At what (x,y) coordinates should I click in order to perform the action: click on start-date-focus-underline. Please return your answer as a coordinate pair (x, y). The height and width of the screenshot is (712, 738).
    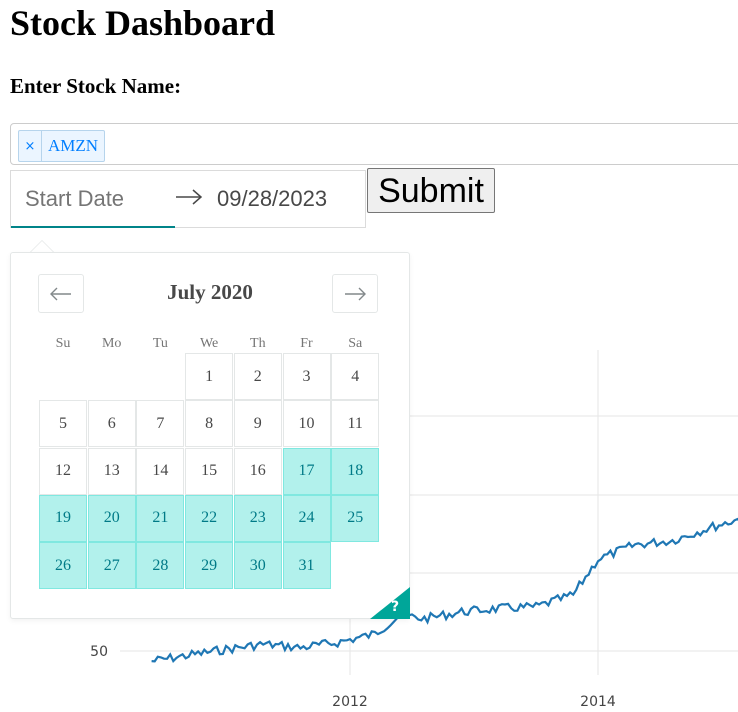
    Looking at the image, I should click on (93, 227).